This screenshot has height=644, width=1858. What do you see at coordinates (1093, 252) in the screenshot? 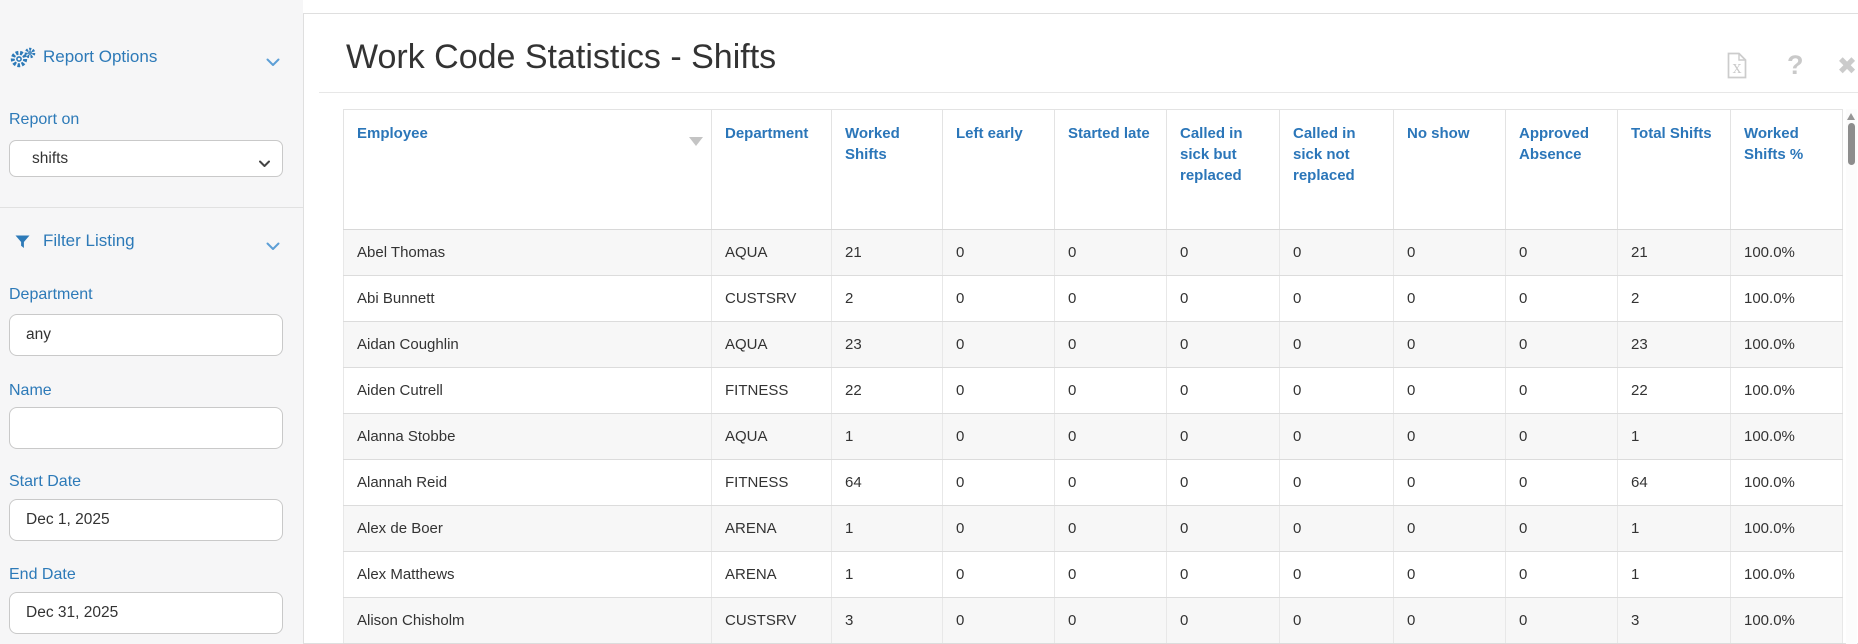
I see `table-row: Abel Thomas AQUA 21 0 0 0 0 0 0 21 100.0%` at bounding box center [1093, 252].